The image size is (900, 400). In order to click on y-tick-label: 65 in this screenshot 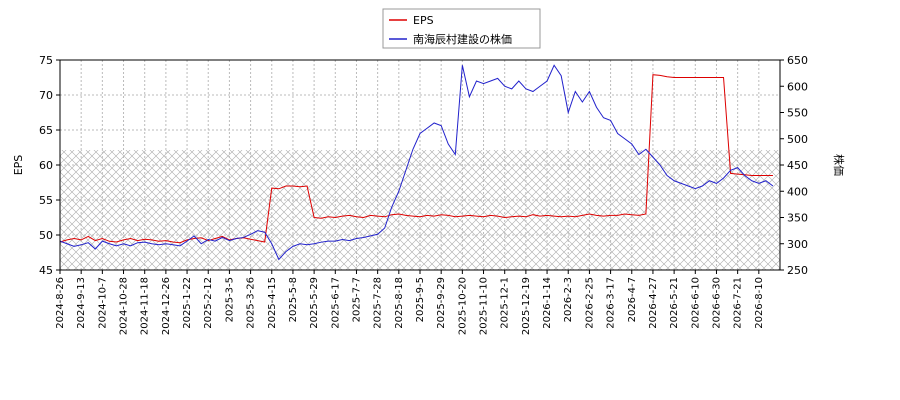, I will do `click(46, 130)`.